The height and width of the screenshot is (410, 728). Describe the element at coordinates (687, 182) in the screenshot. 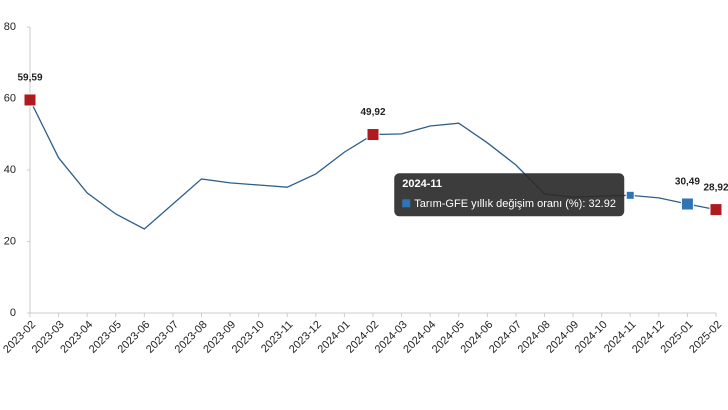

I see `value-label: 30,49` at that location.